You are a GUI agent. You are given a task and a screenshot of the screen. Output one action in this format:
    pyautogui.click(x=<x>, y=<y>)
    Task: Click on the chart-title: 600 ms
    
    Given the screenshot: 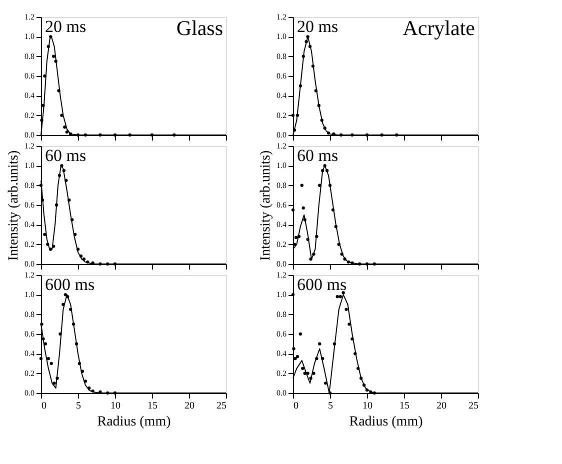 What is the action you would take?
    pyautogui.click(x=70, y=284)
    